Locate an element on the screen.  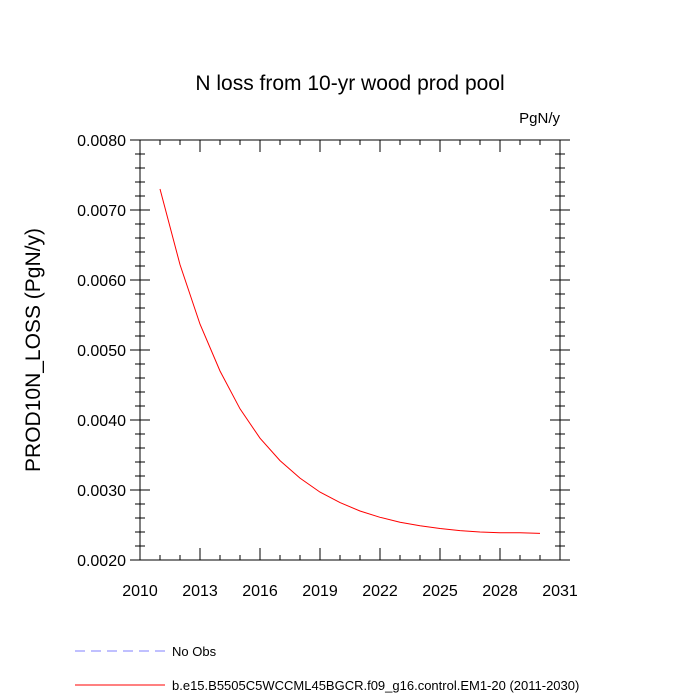
x-tick-label: 2013 is located at coordinates (200, 591).